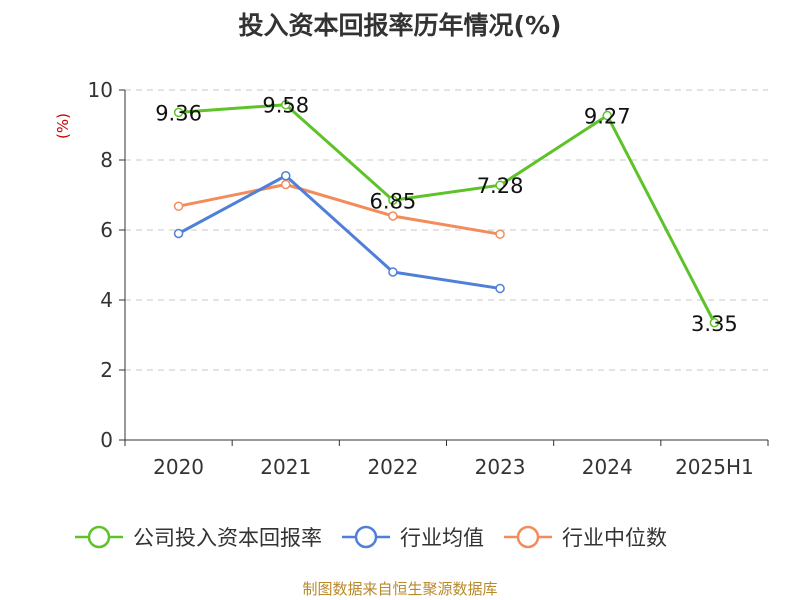 The image size is (800, 600). What do you see at coordinates (106, 440) in the screenshot?
I see `y-tick-label: 0` at bounding box center [106, 440].